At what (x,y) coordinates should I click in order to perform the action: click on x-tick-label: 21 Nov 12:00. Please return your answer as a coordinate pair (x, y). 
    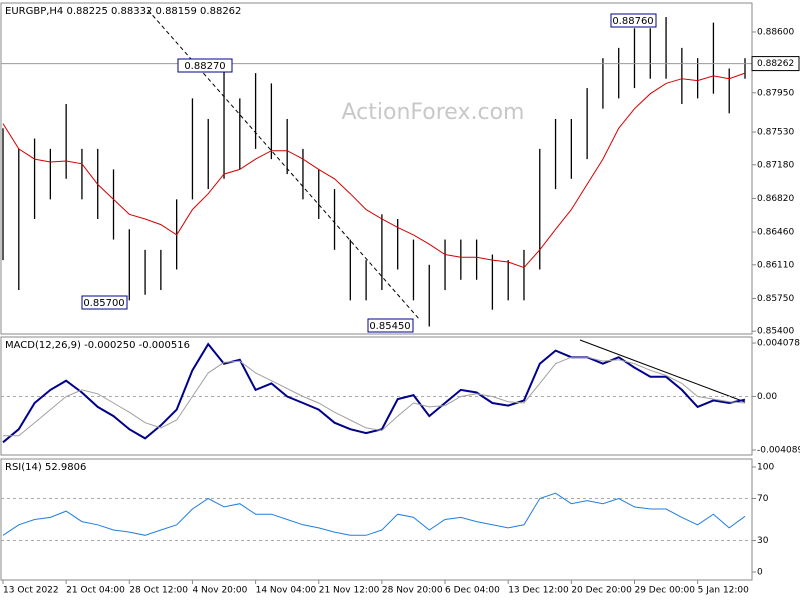
    Looking at the image, I should click on (349, 591).